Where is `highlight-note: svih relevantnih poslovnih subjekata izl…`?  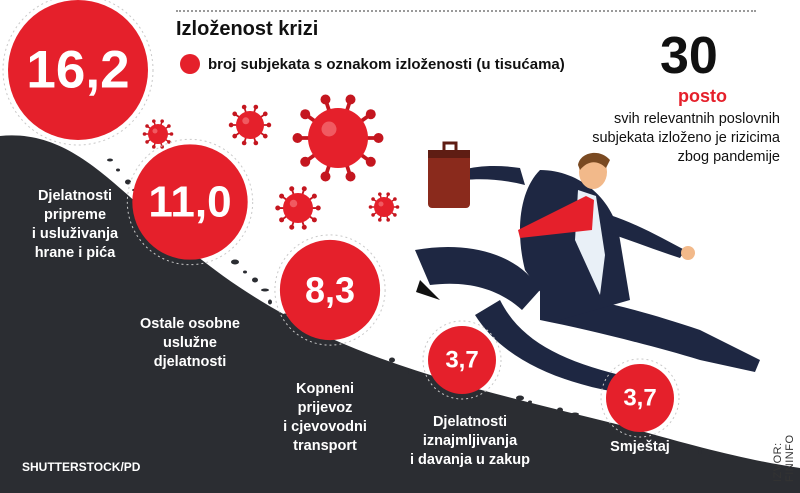 highlight-note: svih relevantnih poslovnih subjekata izl… is located at coordinates (686, 138).